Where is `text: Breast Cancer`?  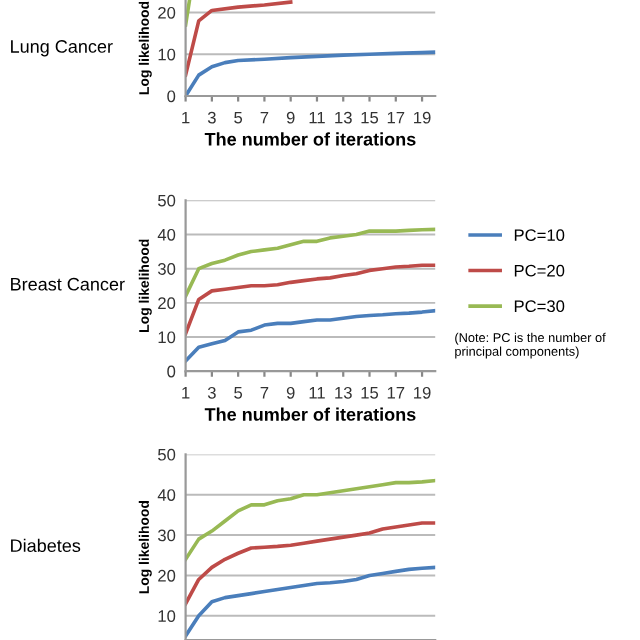 text: Breast Cancer is located at coordinates (68, 284).